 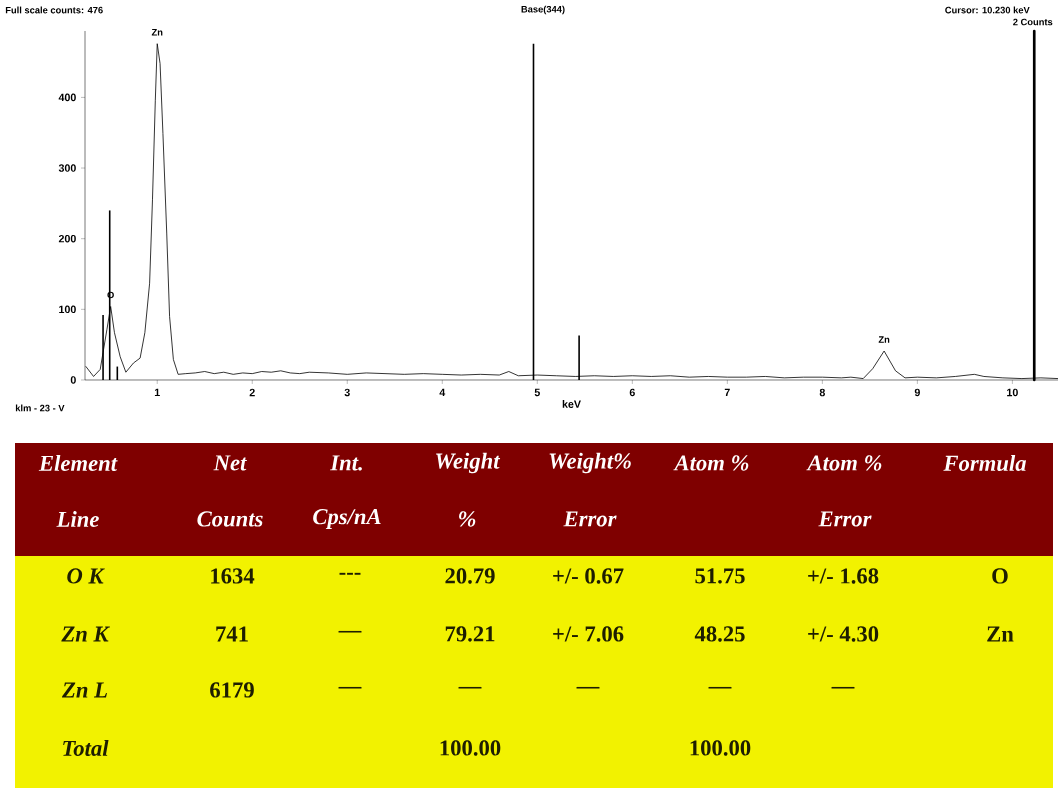 What do you see at coordinates (719, 634) in the screenshot?
I see `text: 48.25` at bounding box center [719, 634].